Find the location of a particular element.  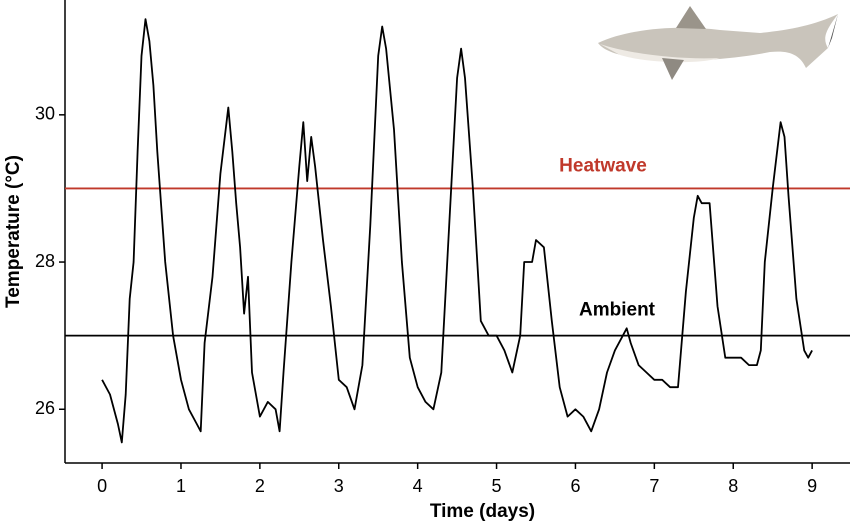

shark-tail is located at coordinates (833, 31).